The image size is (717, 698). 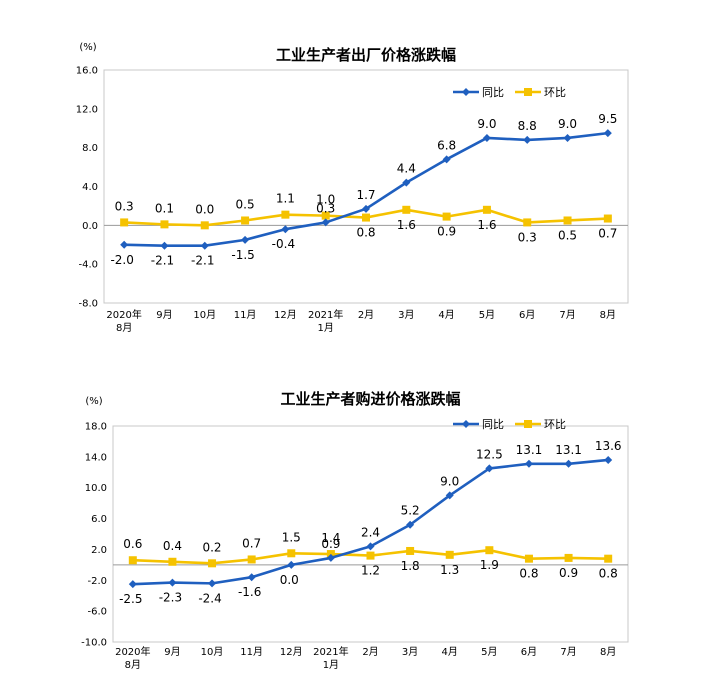 What do you see at coordinates (330, 538) in the screenshot?
I see `mom-data-label: 1.4` at bounding box center [330, 538].